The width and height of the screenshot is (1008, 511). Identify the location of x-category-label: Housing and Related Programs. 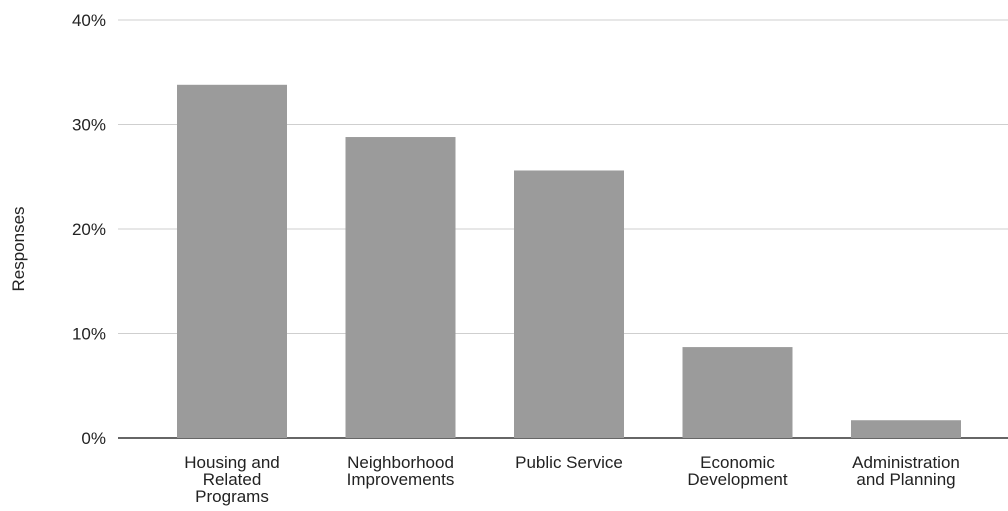
(231, 479).